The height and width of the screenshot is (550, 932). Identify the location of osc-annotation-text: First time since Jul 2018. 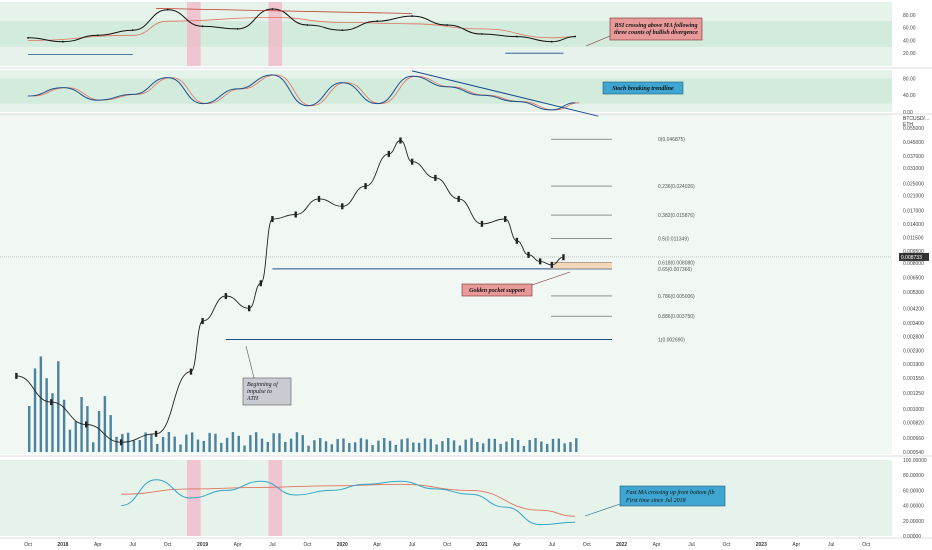
(655, 501).